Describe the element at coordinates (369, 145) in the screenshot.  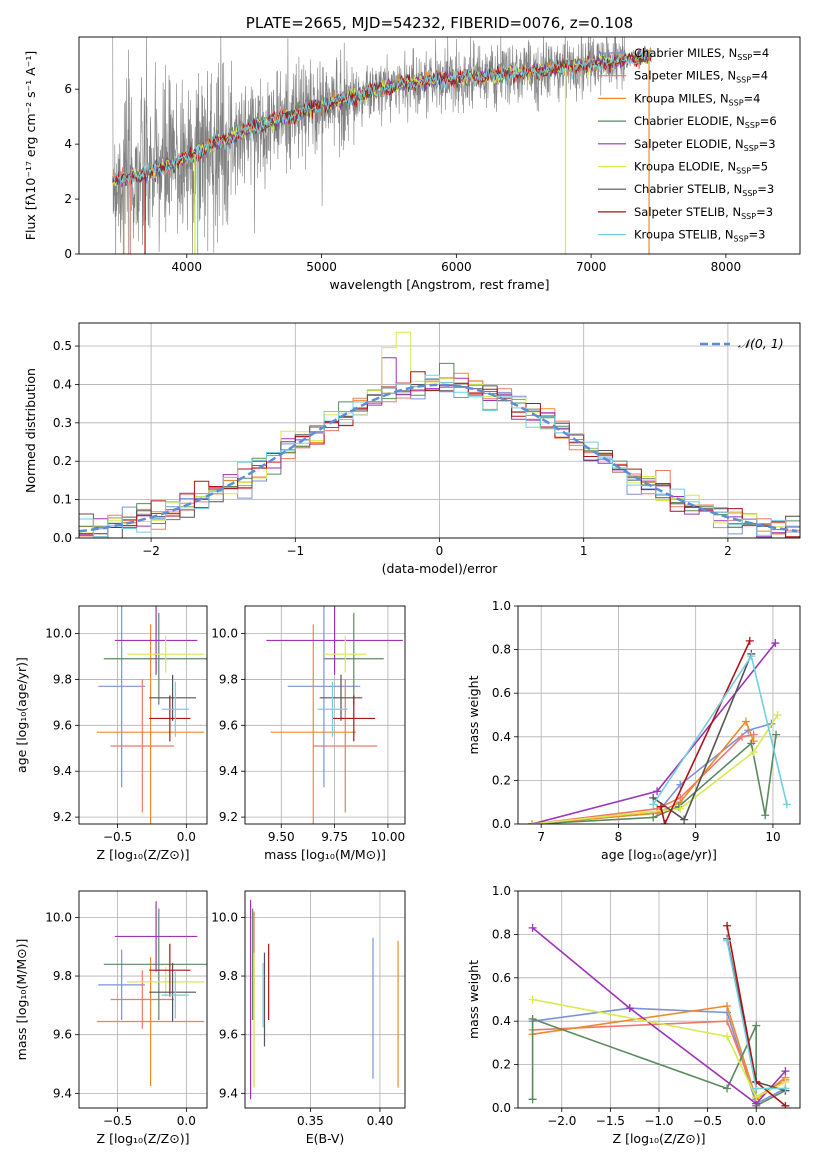
I see `observed-spectrum-line` at that location.